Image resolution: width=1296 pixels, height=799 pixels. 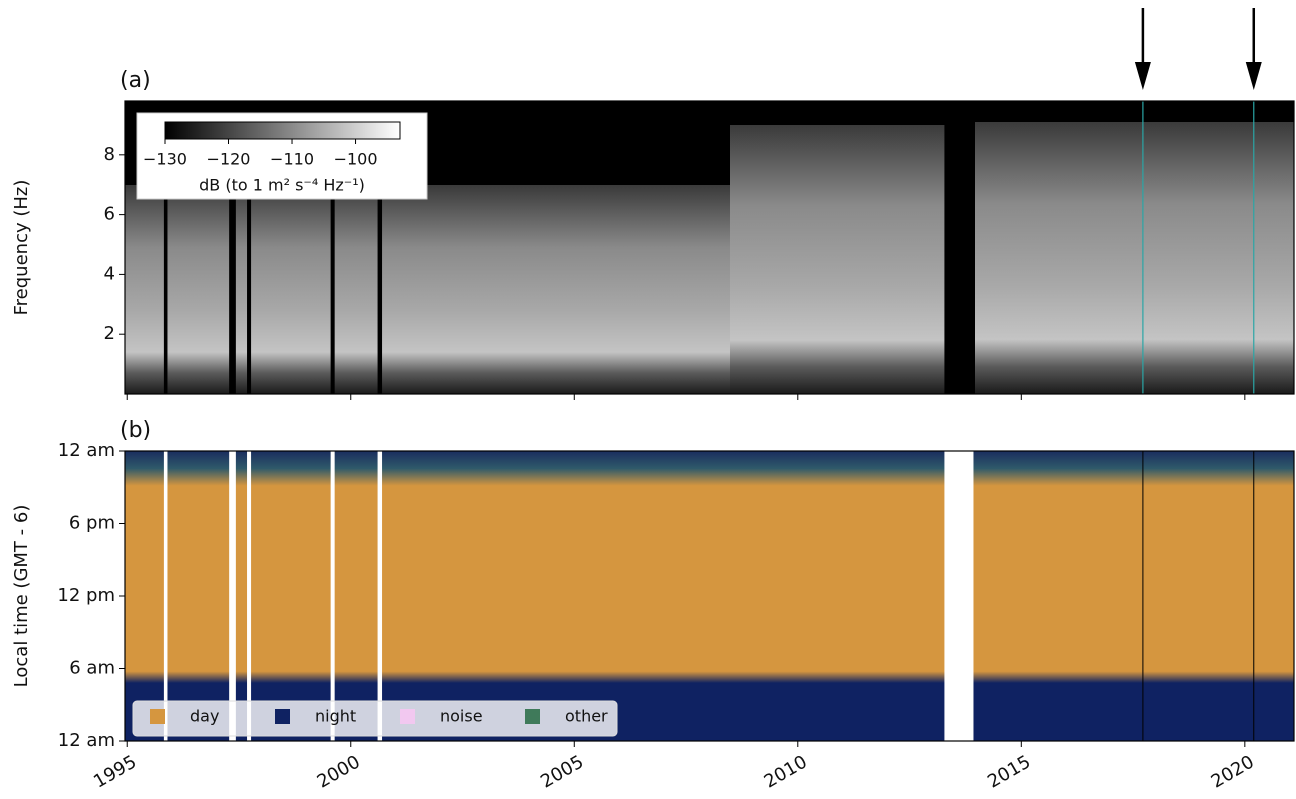 What do you see at coordinates (461, 716) in the screenshot?
I see `legend-label: noise` at bounding box center [461, 716].